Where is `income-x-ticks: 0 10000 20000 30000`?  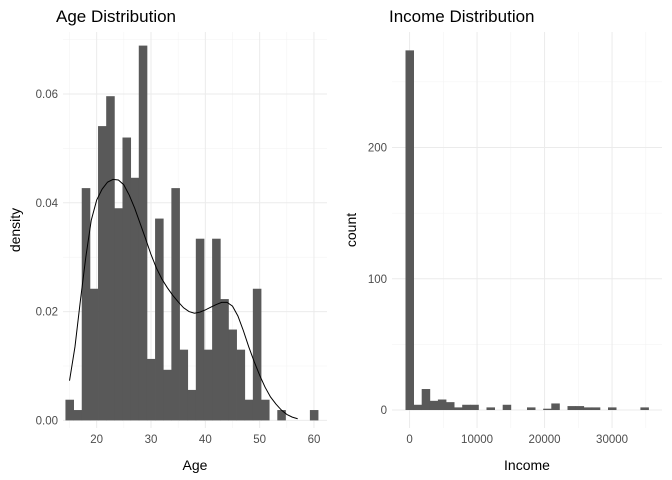 income-x-ticks: 0 10000 20000 30000 is located at coordinates (517, 440).